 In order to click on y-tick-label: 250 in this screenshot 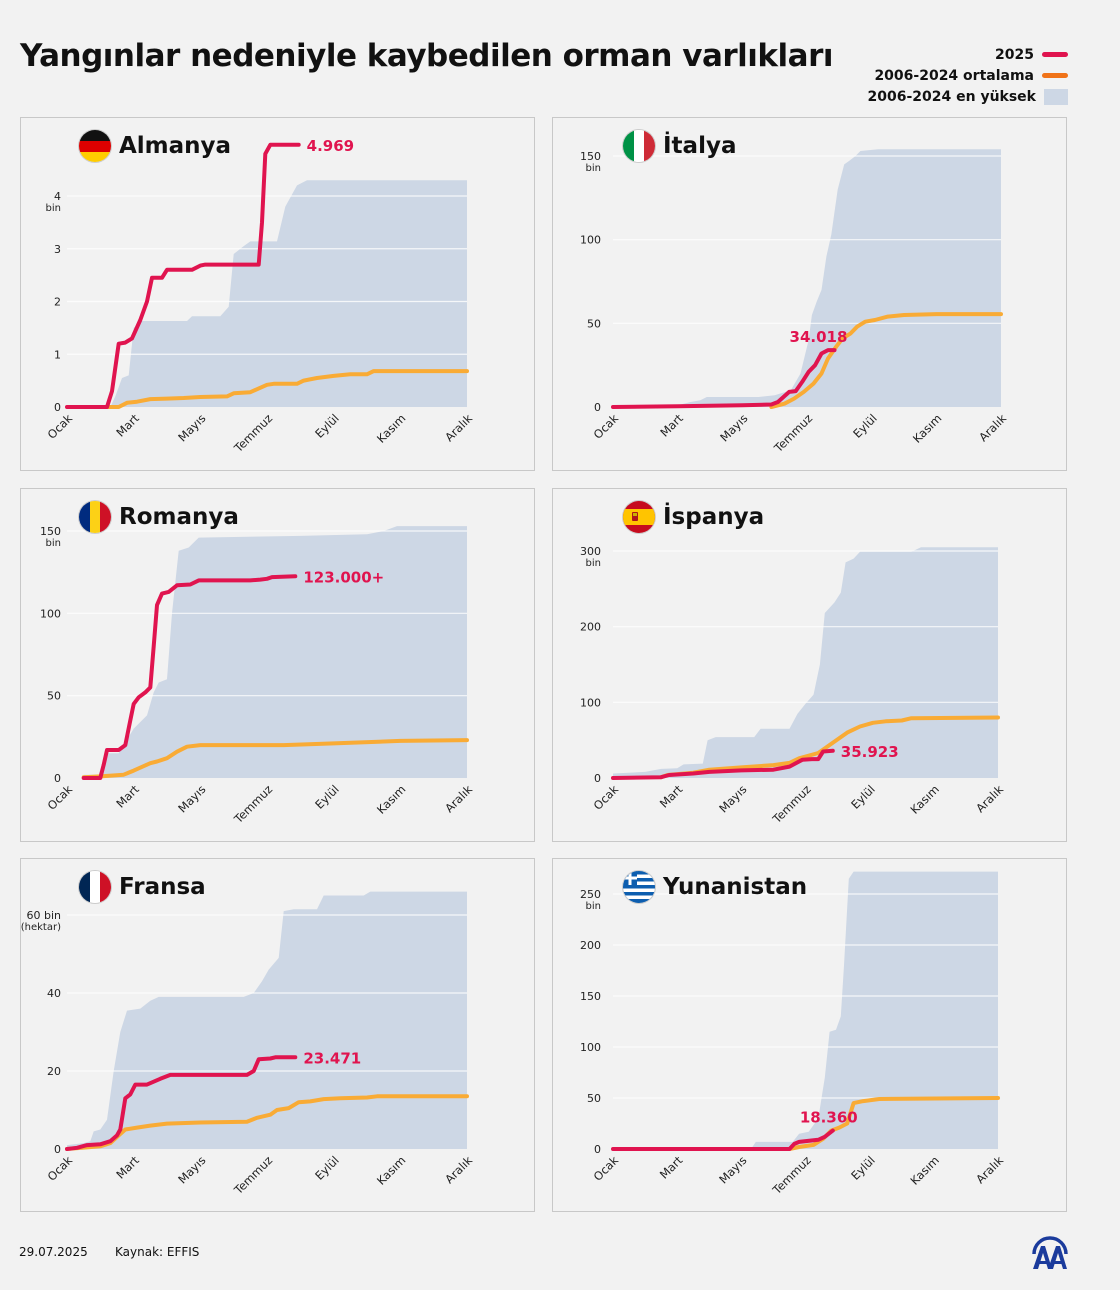, I will do `click(590, 894)`.